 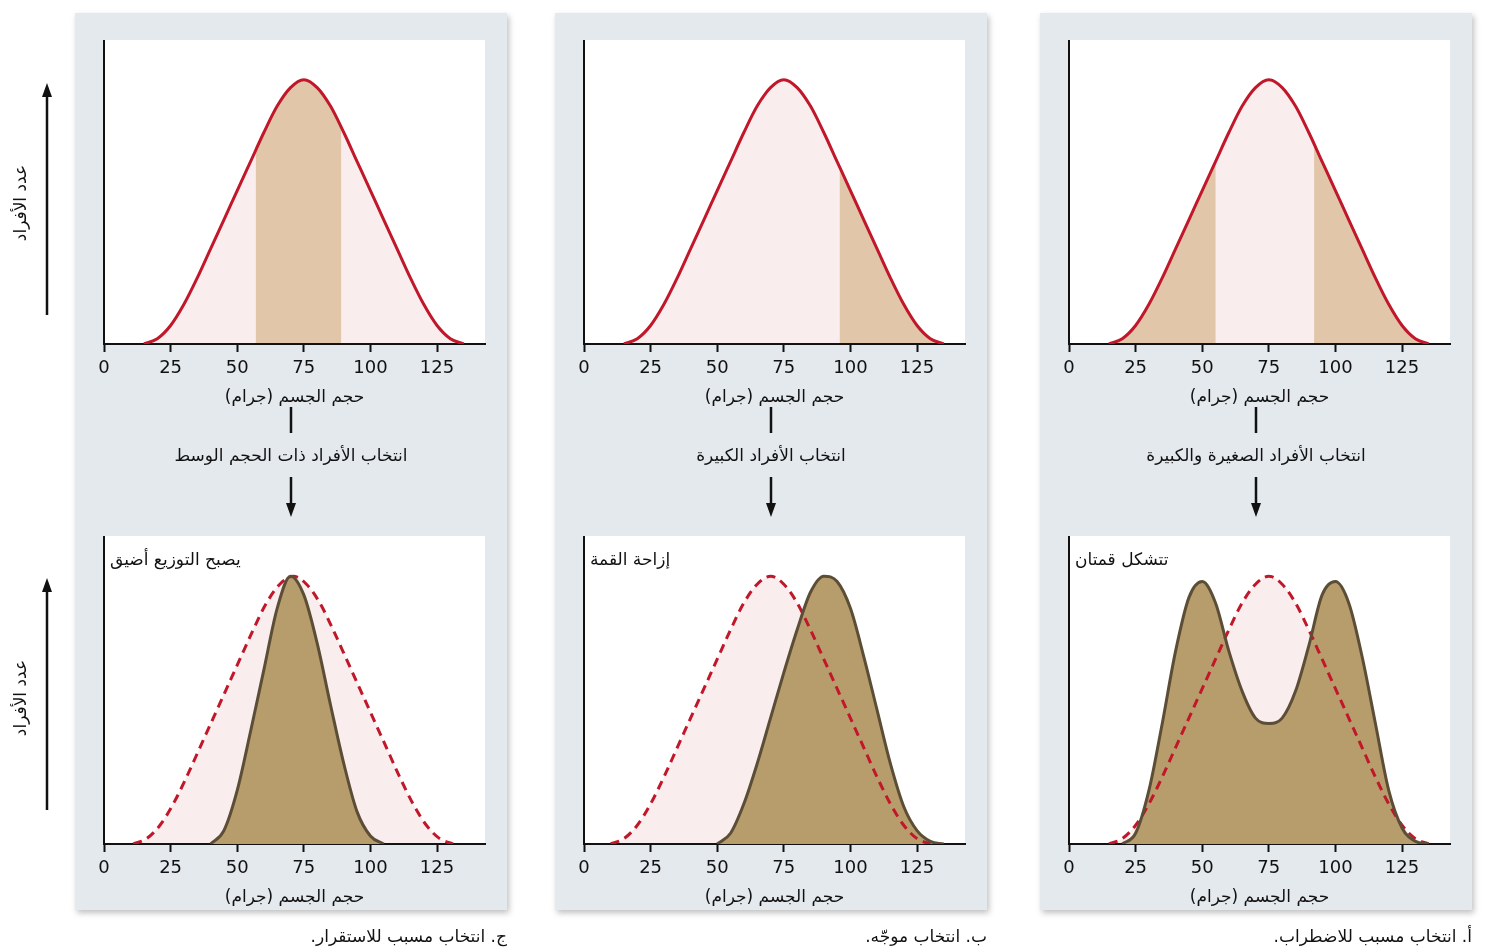 I want to click on text: أ. انتخاب مسبب للاضطراب., so click(x=1372, y=936).